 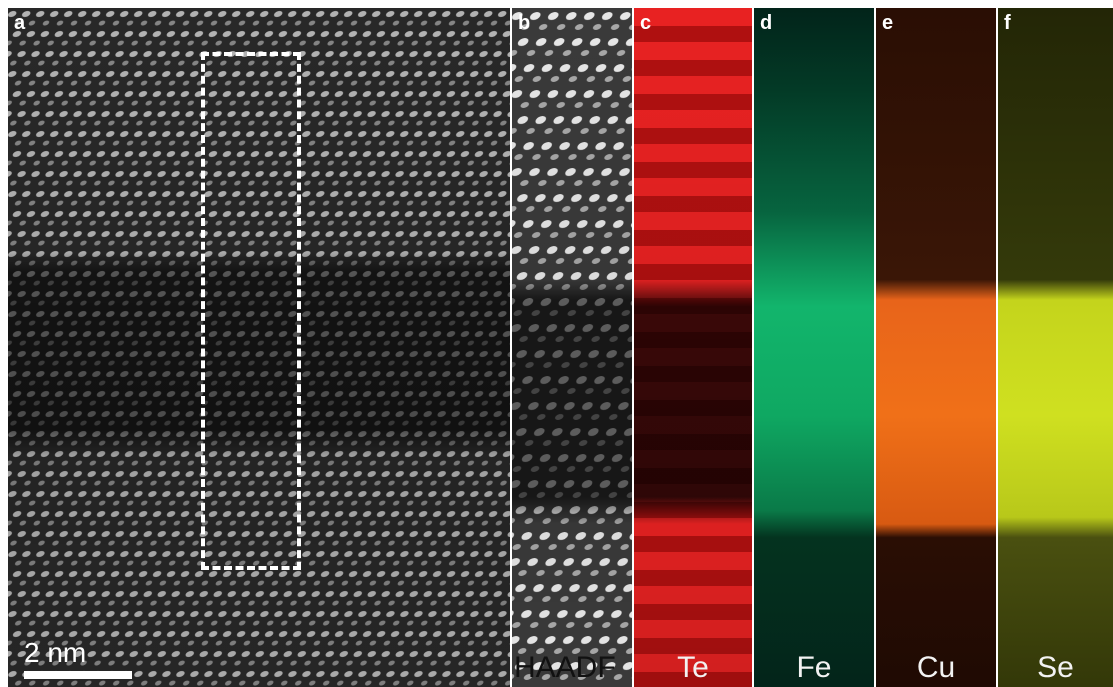 I want to click on haadf-zoom-image, so click(x=572, y=347).